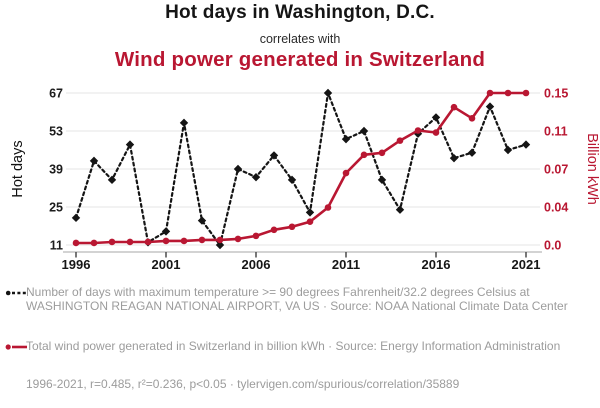 The width and height of the screenshot is (600, 408). What do you see at coordinates (300, 12) in the screenshot?
I see `chart-title-primary: Hot days in Washington, D.C.` at bounding box center [300, 12].